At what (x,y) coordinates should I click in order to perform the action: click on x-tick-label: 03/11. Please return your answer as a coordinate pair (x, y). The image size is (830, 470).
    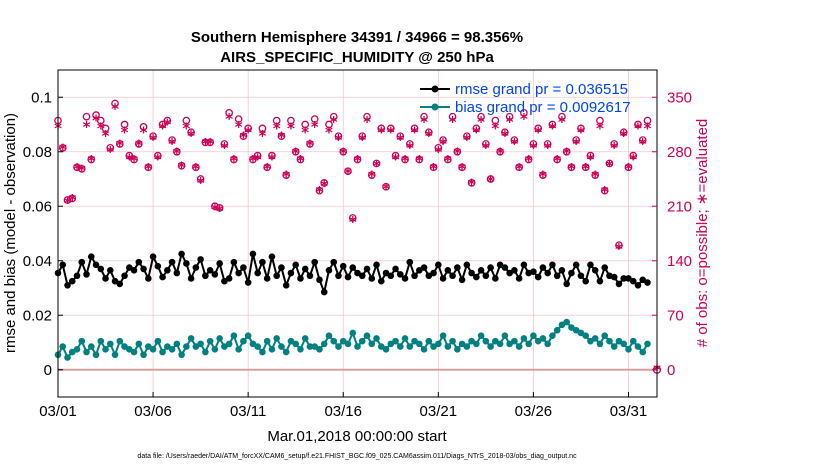
    Looking at the image, I should click on (248, 411).